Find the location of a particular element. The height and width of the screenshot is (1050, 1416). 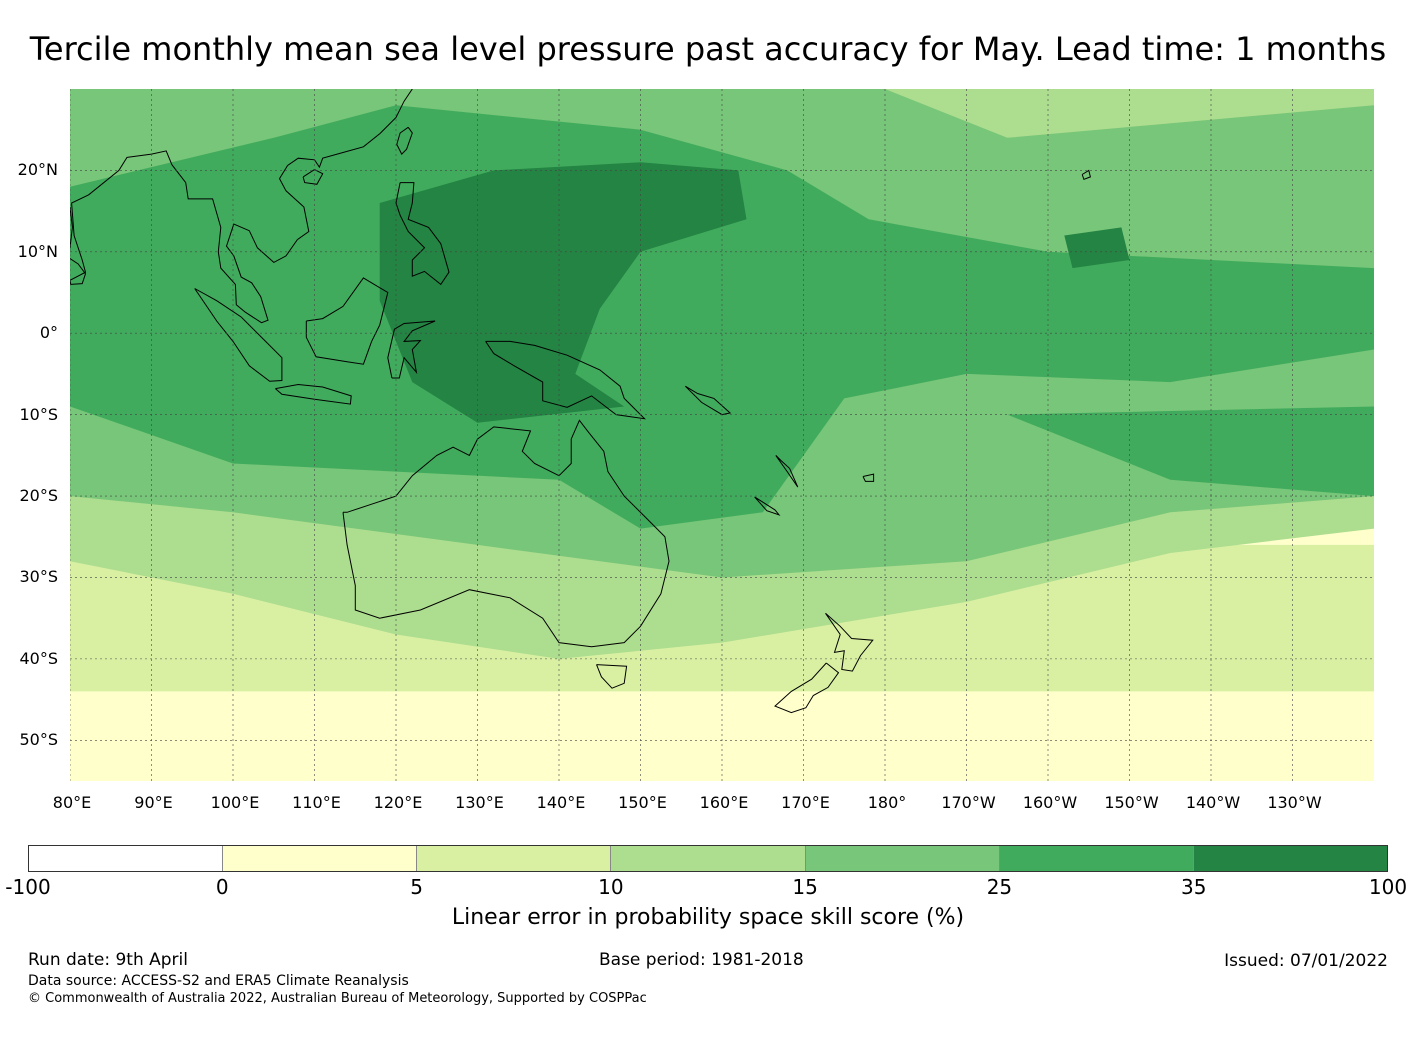

lon-label: 170°E is located at coordinates (805, 802).